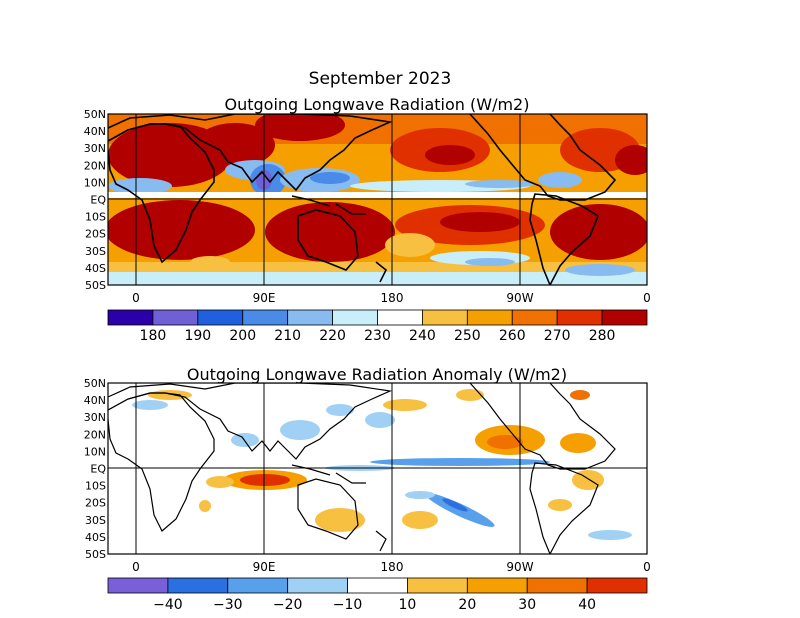 This screenshot has height=618, width=800. I want to click on olr-map-title: Outgoing Longwave Radiation (W/m2), so click(377, 104).